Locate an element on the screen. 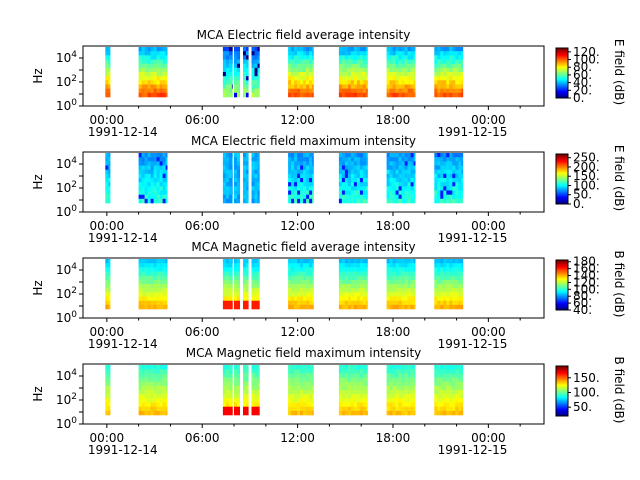 This screenshot has height=480, width=640. colorbar-tick-label: 200. is located at coordinates (586, 167).